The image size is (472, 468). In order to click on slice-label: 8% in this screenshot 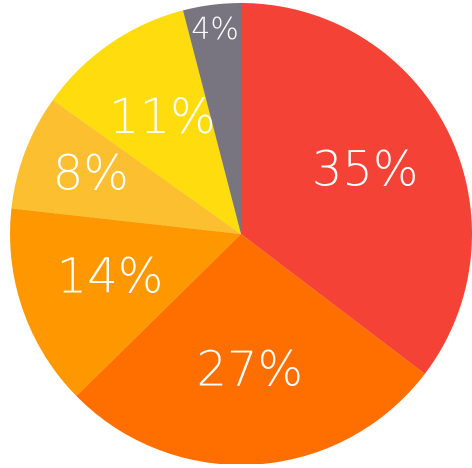, I will do `click(91, 174)`.